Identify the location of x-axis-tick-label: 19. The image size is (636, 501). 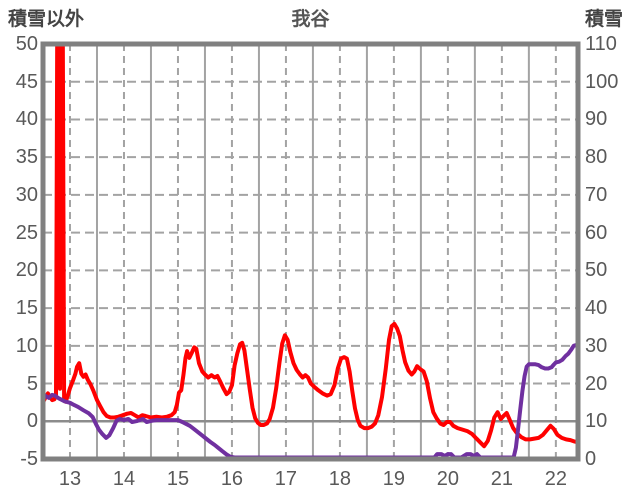
(394, 479).